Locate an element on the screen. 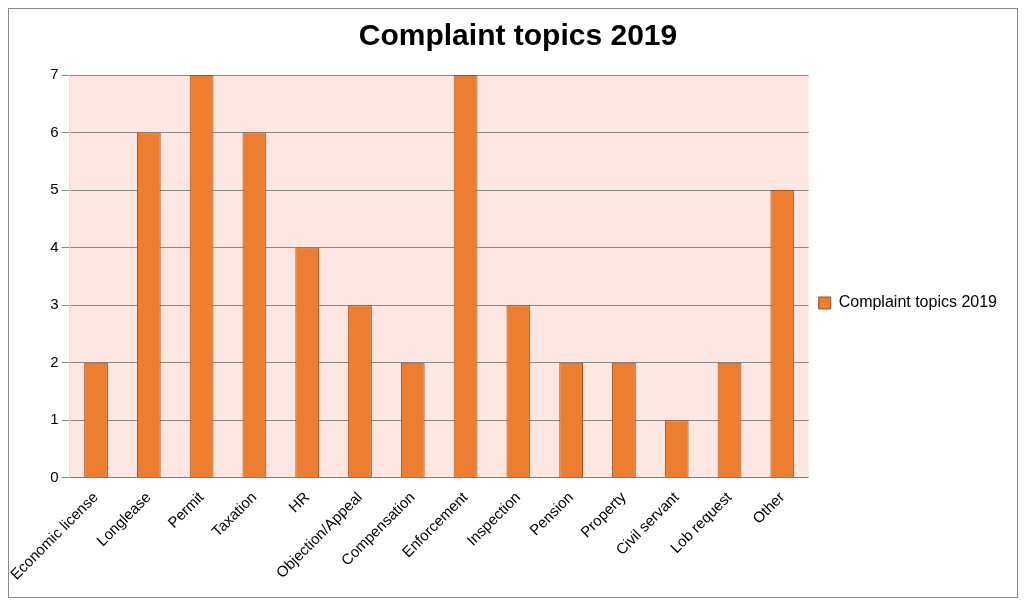  legend-label: Complaint topics 2019 is located at coordinates (918, 302).